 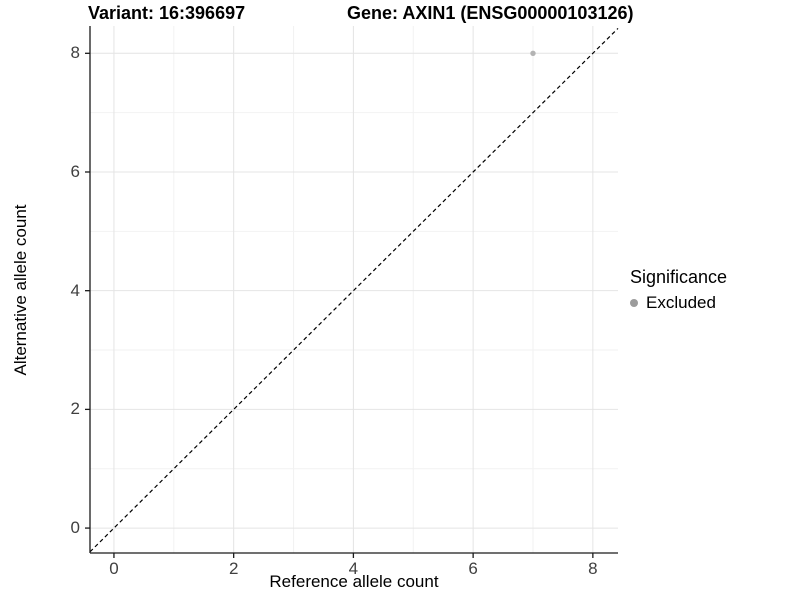 I want to click on x-tick-label: 6, so click(x=473, y=568).